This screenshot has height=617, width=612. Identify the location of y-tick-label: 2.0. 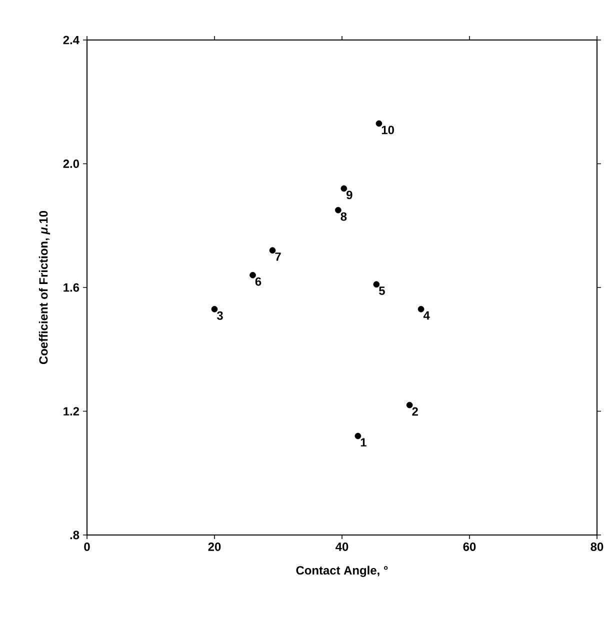
(71, 164).